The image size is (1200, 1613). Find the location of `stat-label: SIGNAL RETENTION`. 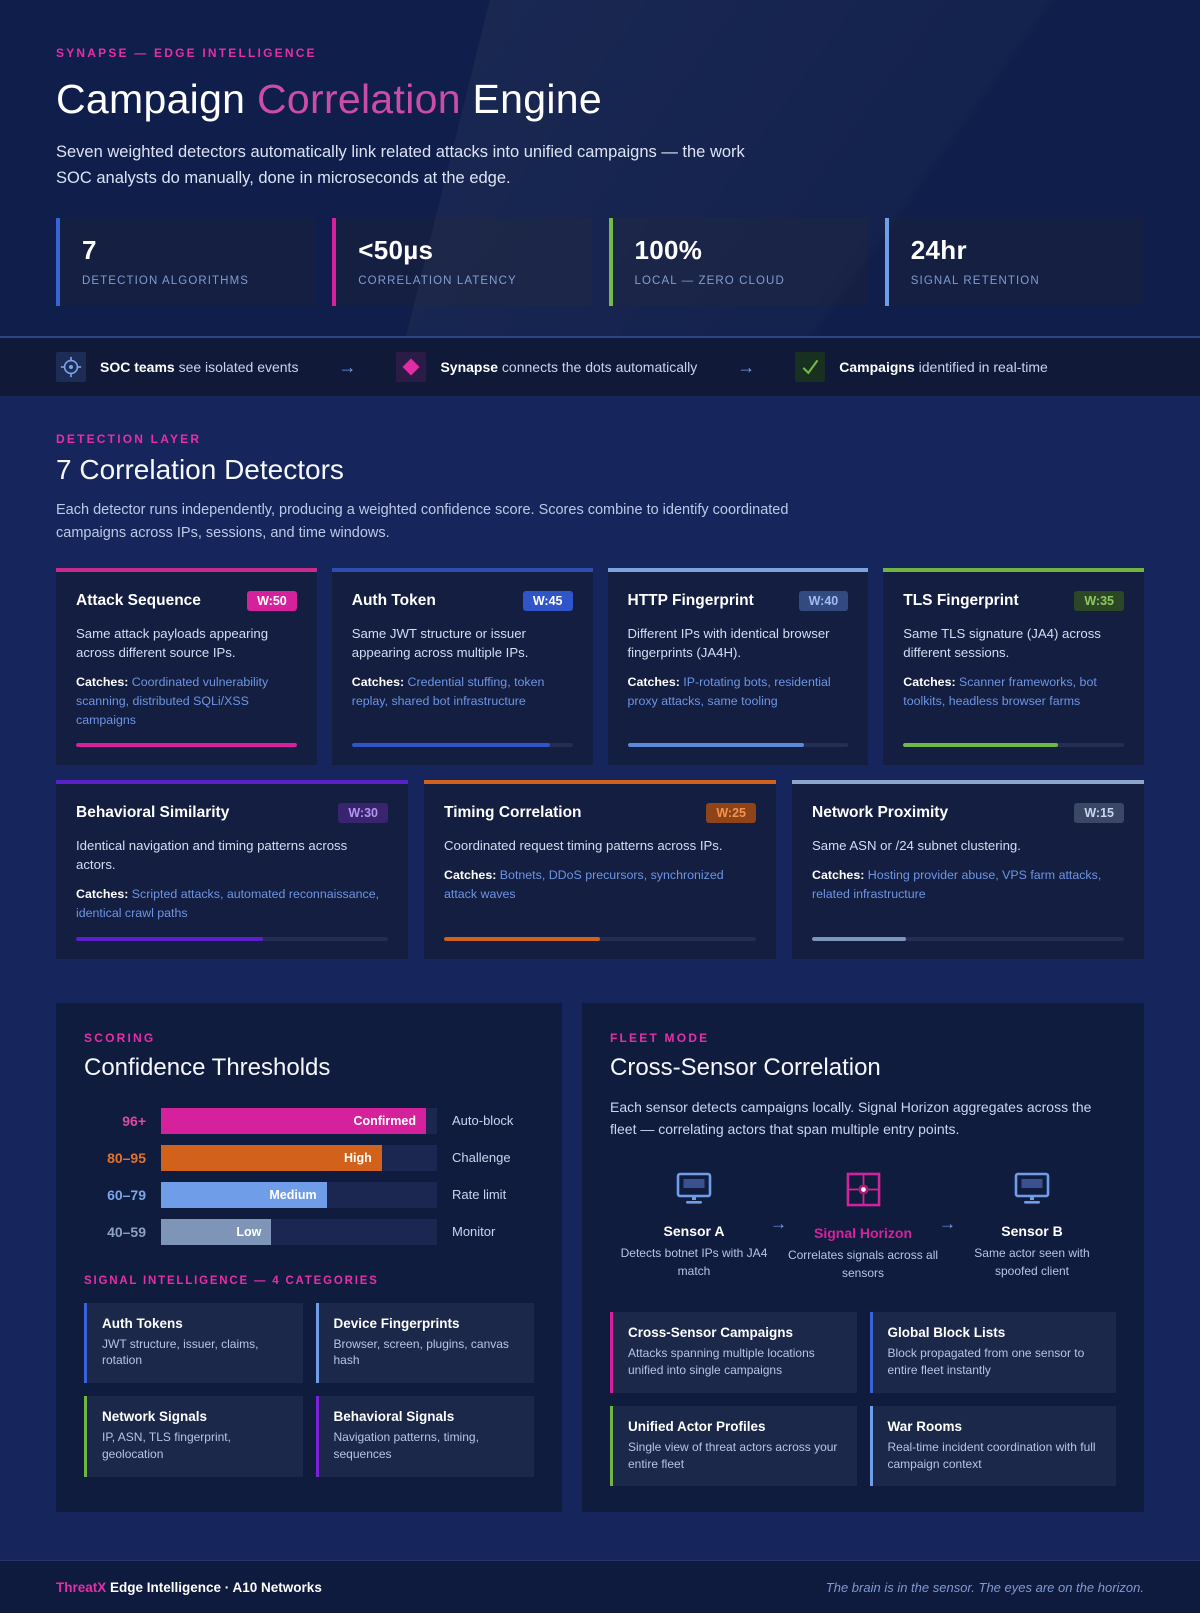

stat-label: SIGNAL RETENTION is located at coordinates (975, 281).